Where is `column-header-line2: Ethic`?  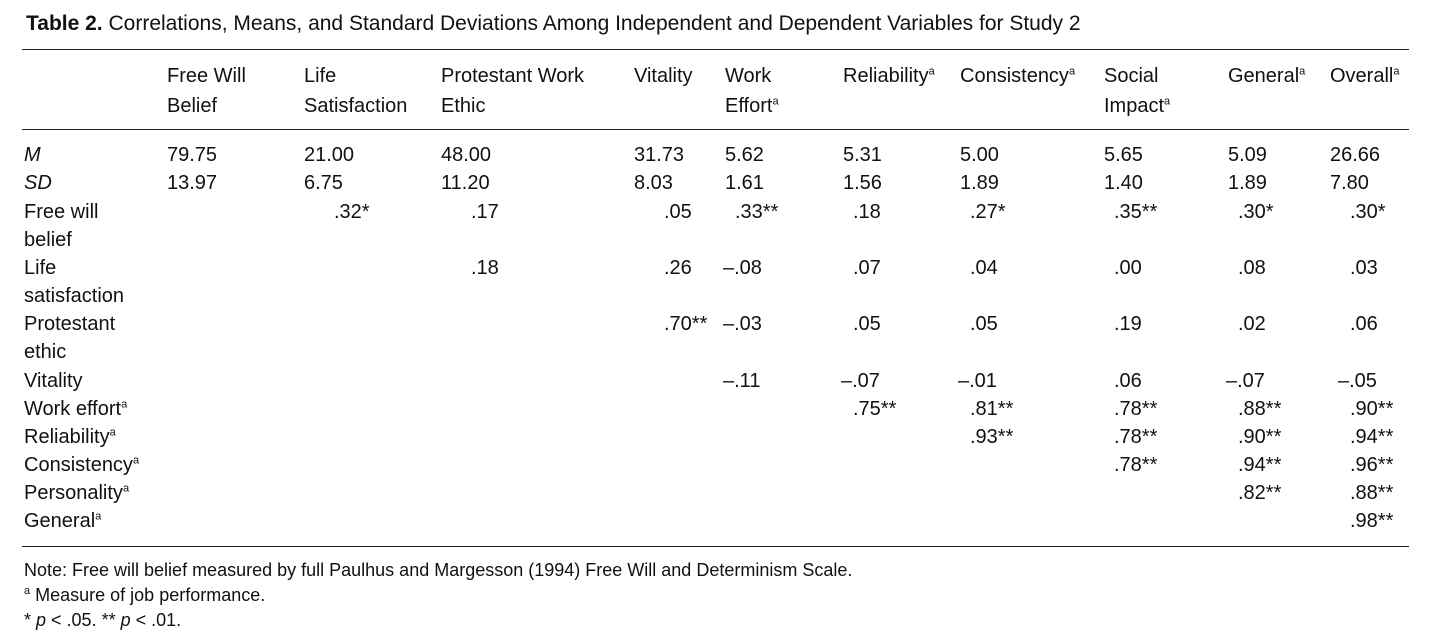 column-header-line2: Ethic is located at coordinates (512, 106).